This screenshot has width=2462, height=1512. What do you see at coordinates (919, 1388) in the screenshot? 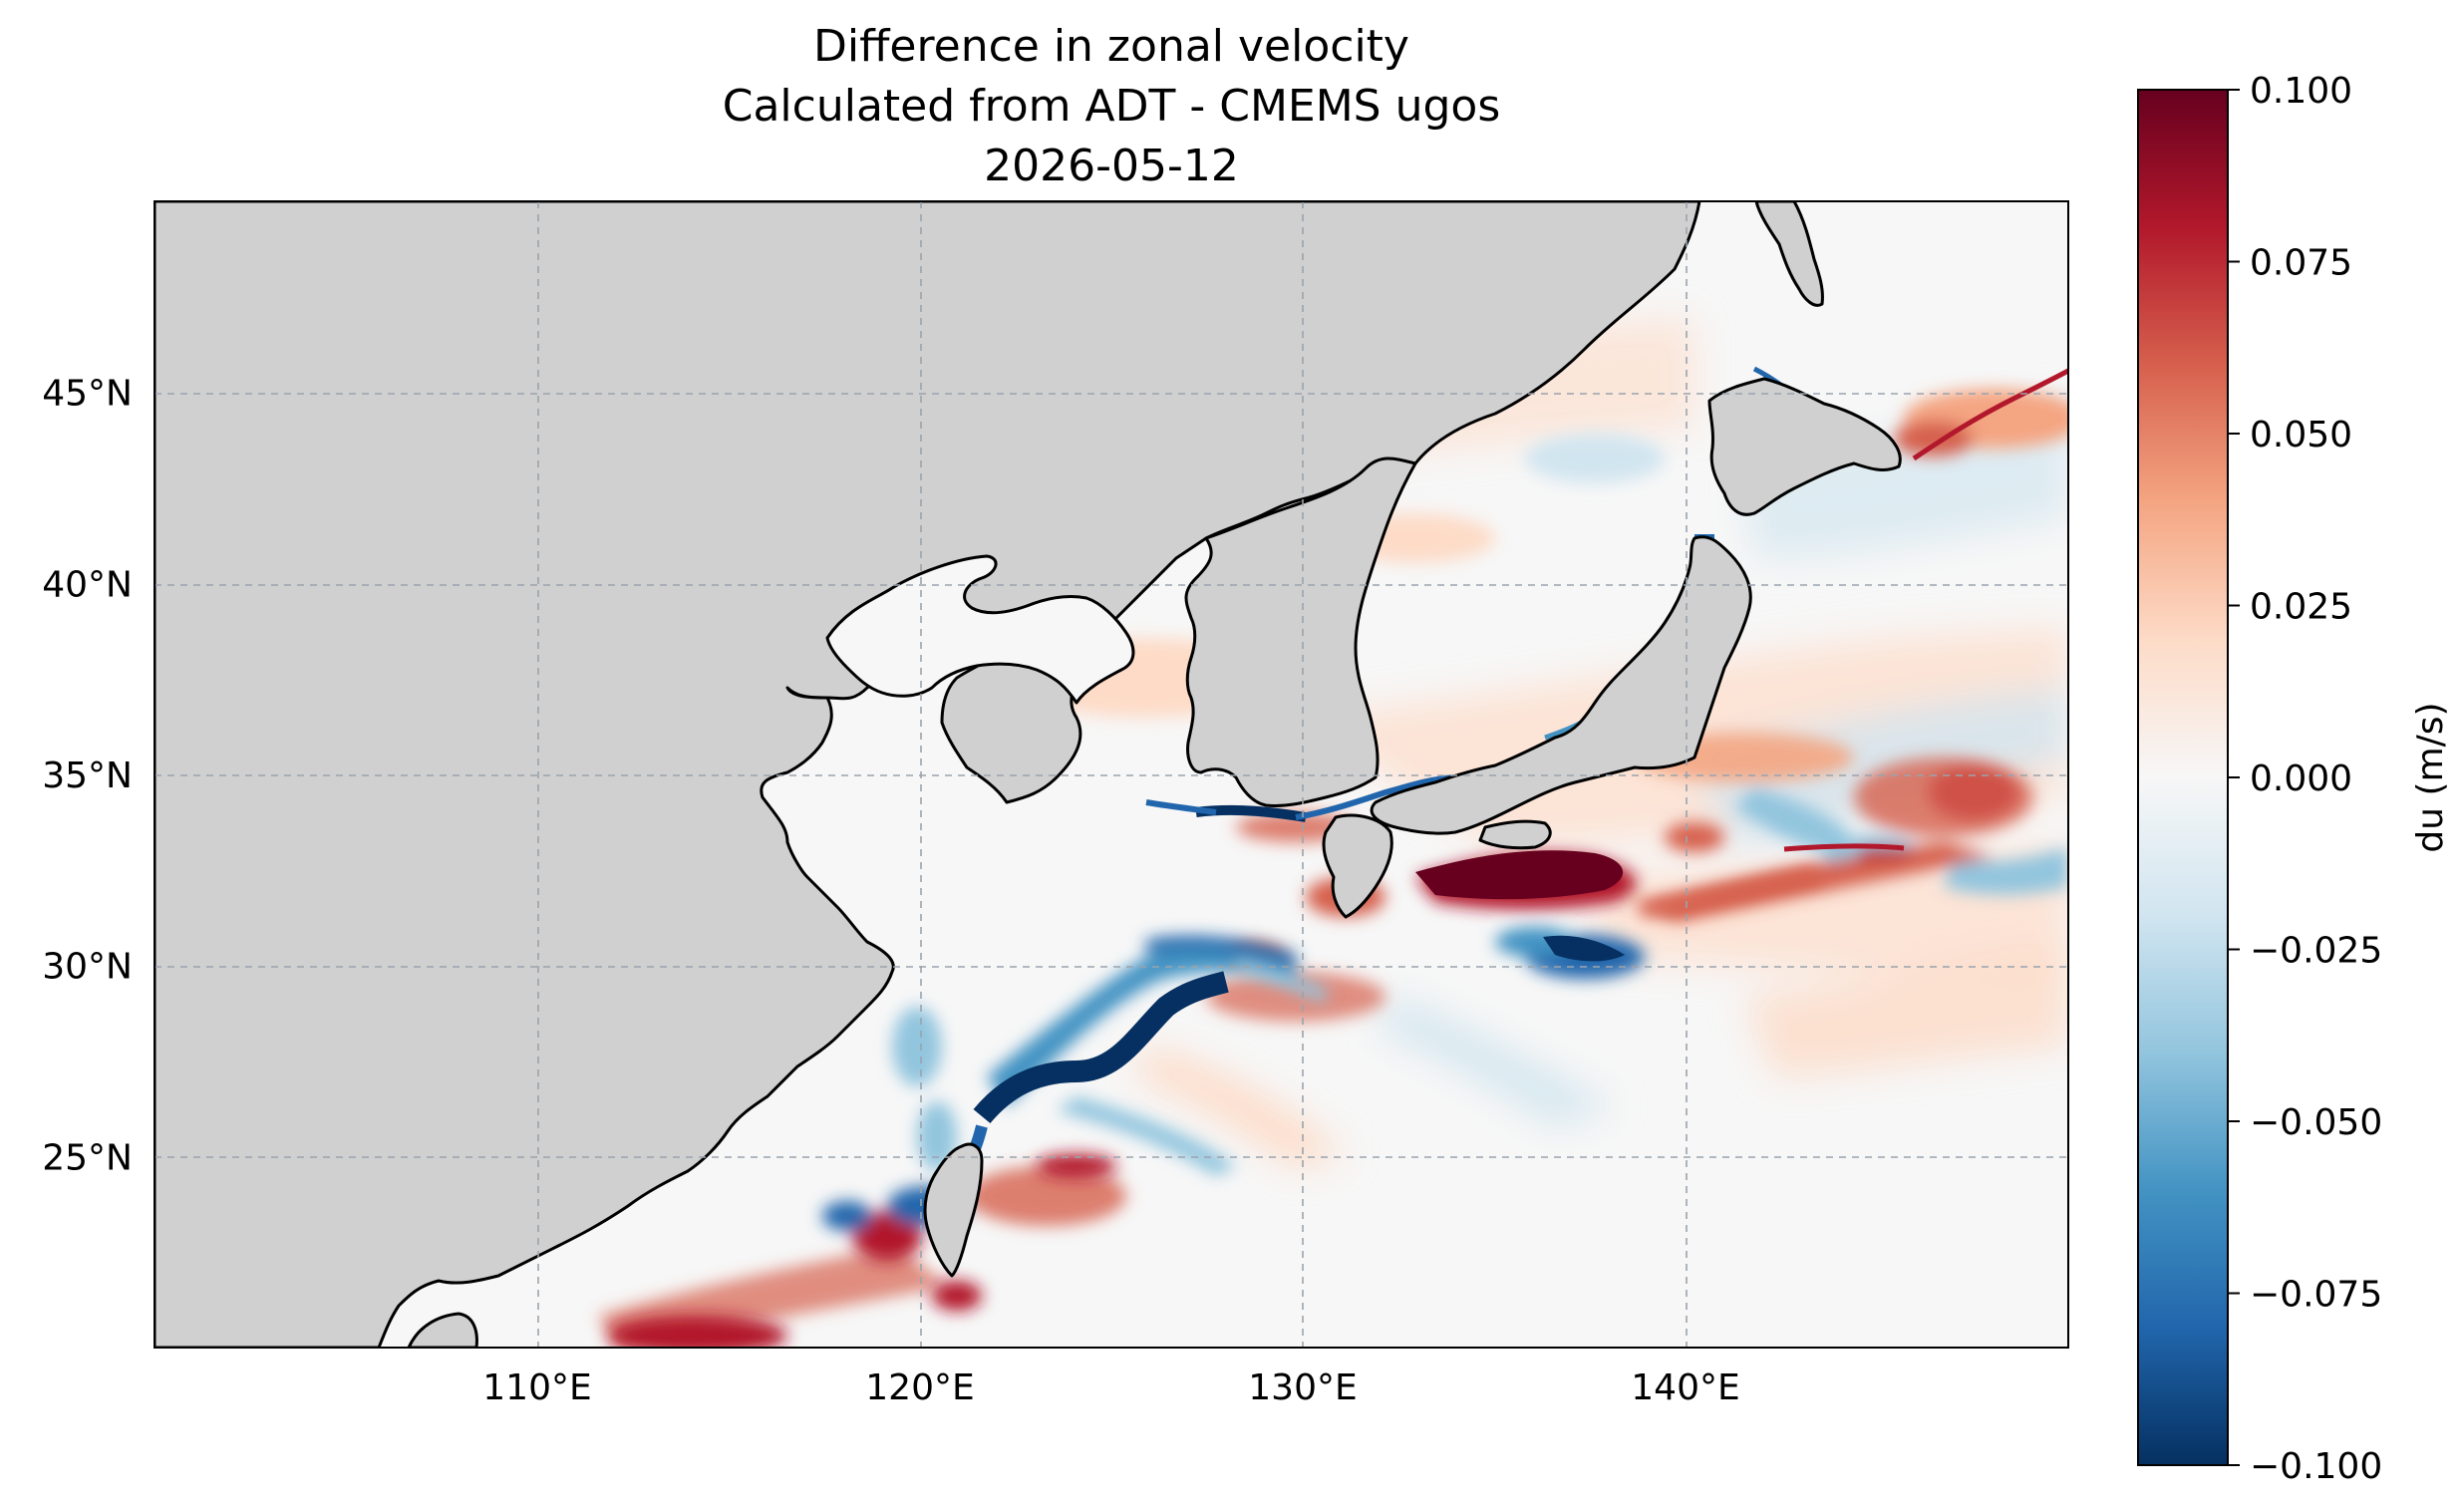
I see `x-tick-label: 120°E` at bounding box center [919, 1388].